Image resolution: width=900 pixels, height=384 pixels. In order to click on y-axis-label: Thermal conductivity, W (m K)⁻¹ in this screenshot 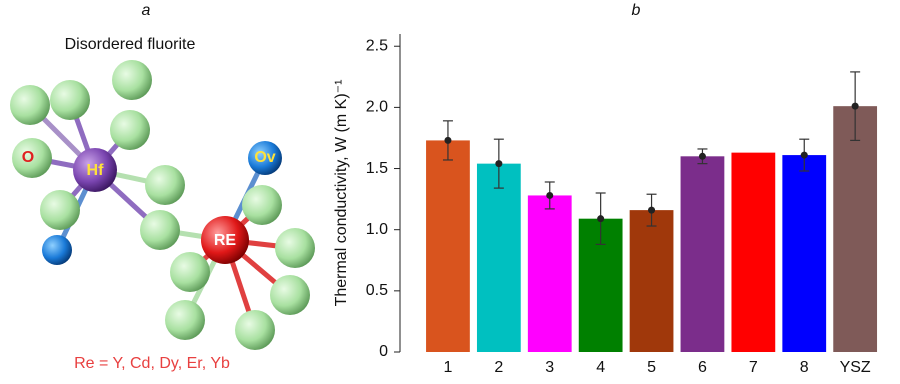, I will do `click(341, 193)`.